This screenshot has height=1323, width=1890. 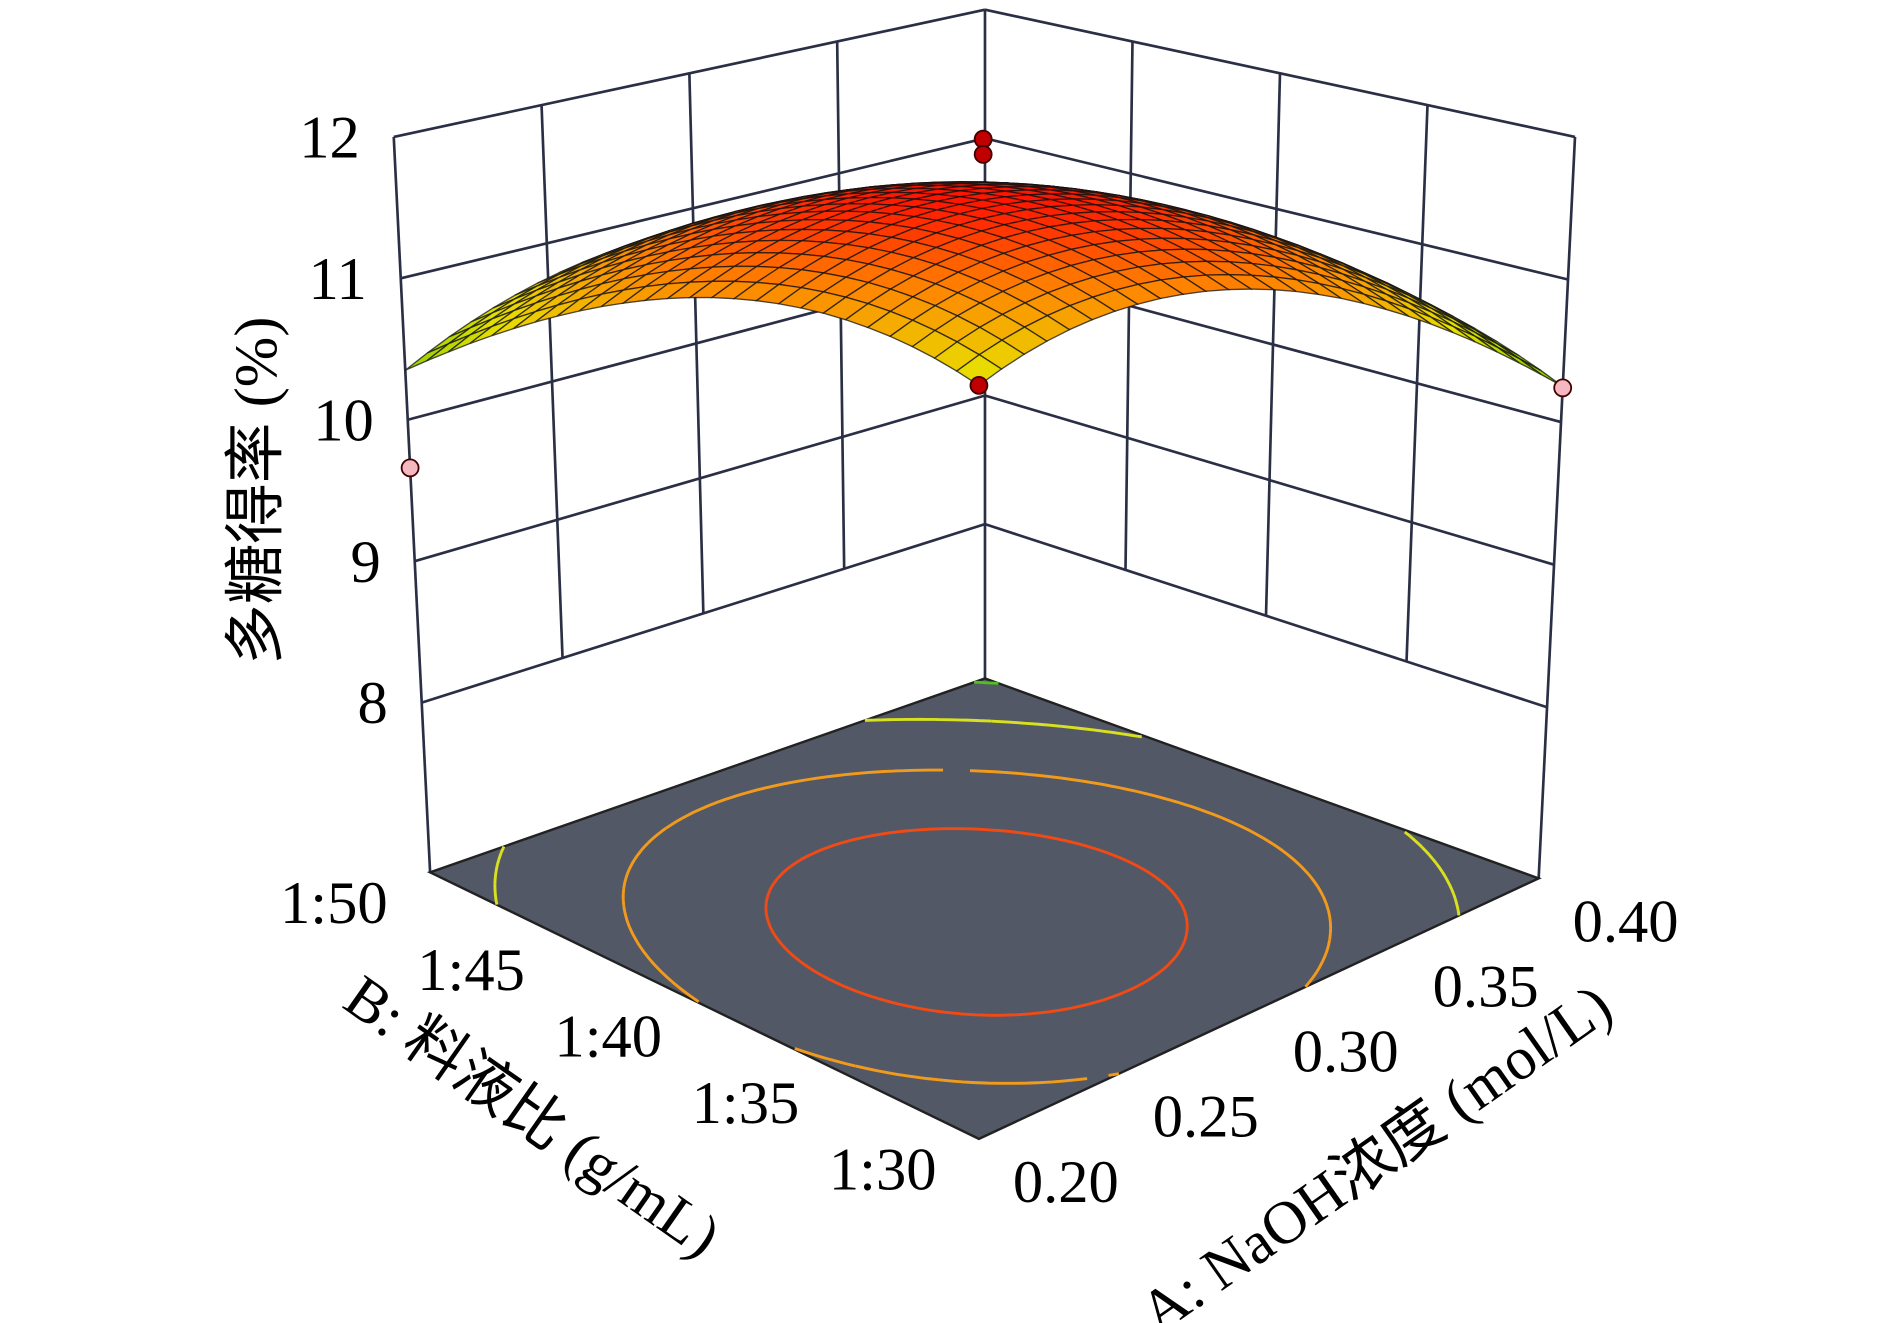 I want to click on y-tick-label: 1:50, so click(x=334, y=903).